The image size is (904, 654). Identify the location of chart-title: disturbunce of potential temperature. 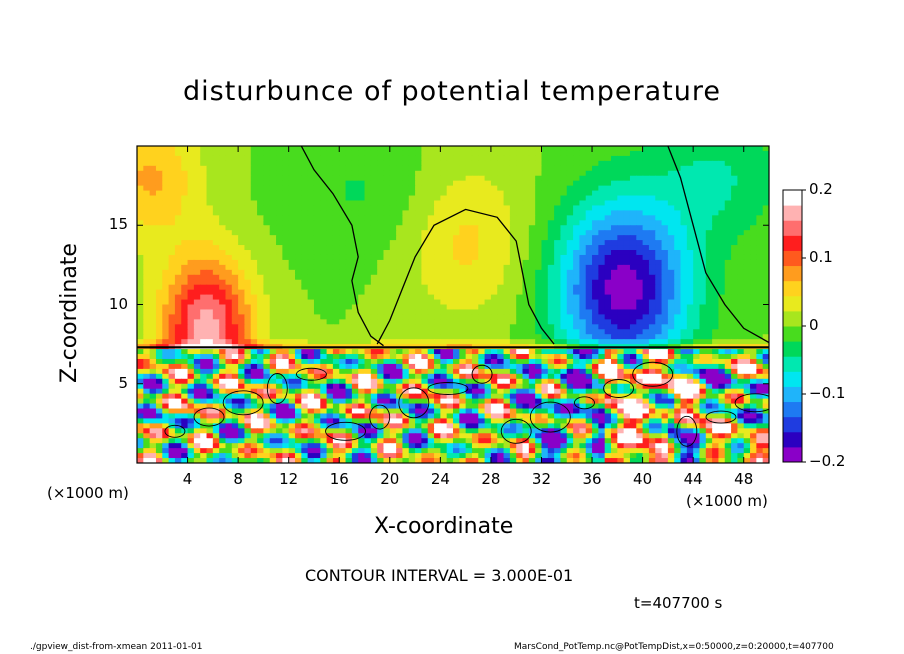
(452, 91).